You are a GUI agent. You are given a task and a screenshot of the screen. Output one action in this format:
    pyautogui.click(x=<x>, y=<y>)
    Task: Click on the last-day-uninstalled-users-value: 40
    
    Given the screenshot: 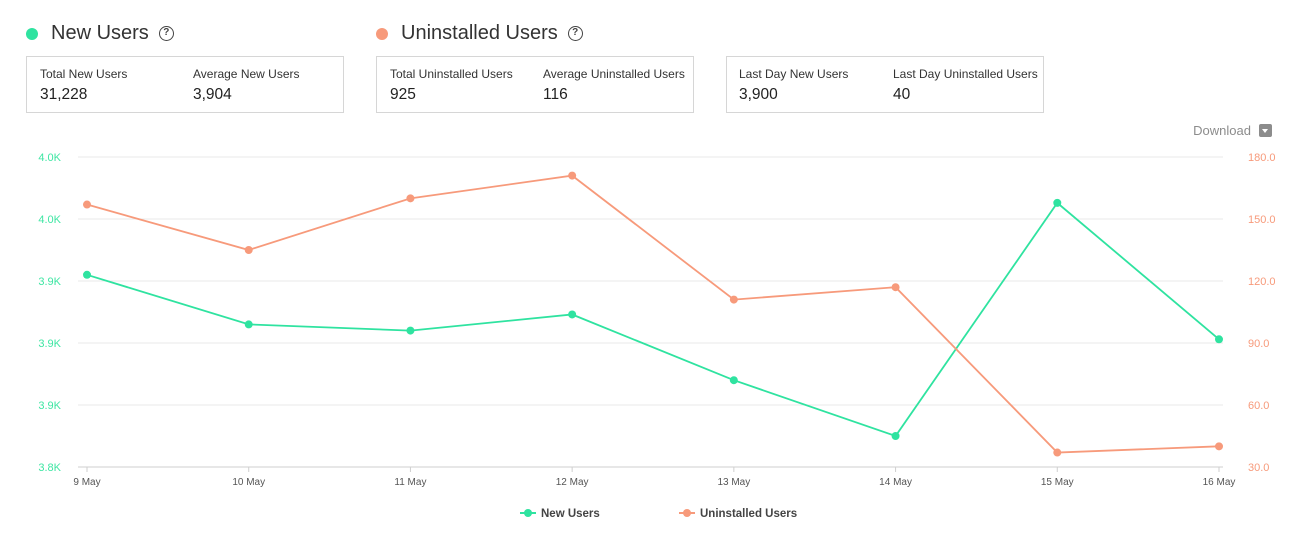 What is the action you would take?
    pyautogui.click(x=902, y=94)
    